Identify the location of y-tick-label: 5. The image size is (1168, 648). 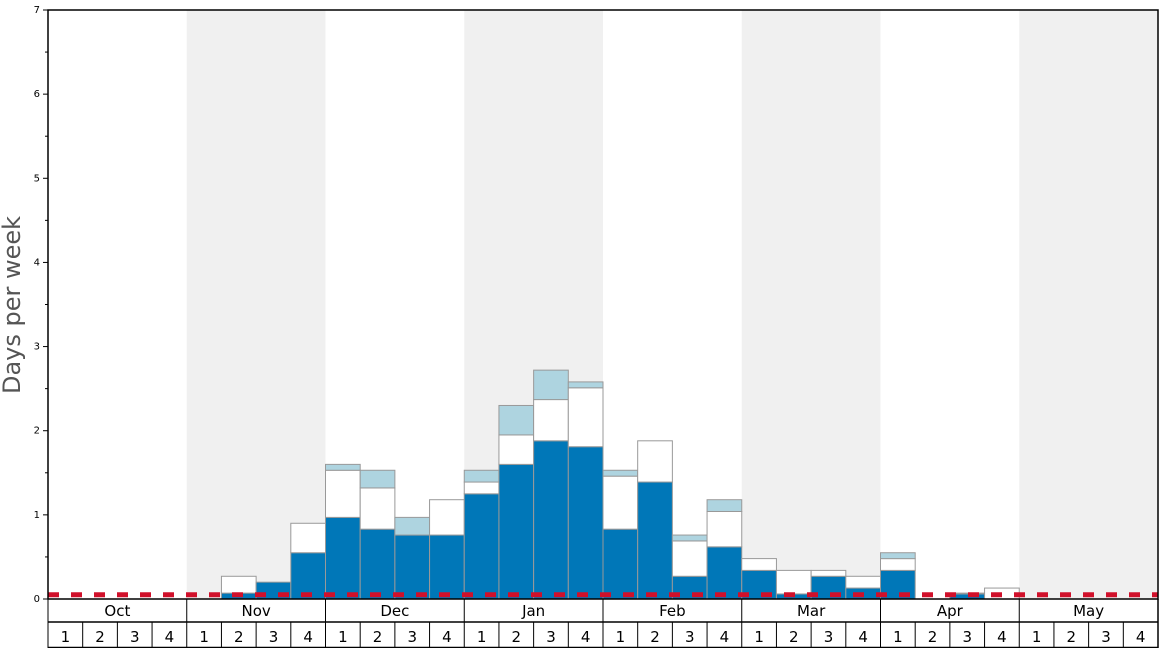
(37, 178).